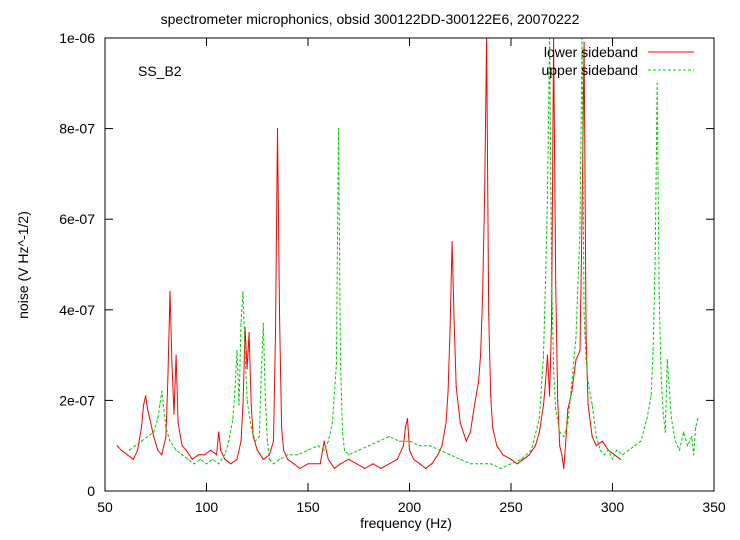 The image size is (740, 540). Describe the element at coordinates (77, 310) in the screenshot. I see `y-tick-label: 4e-07` at that location.